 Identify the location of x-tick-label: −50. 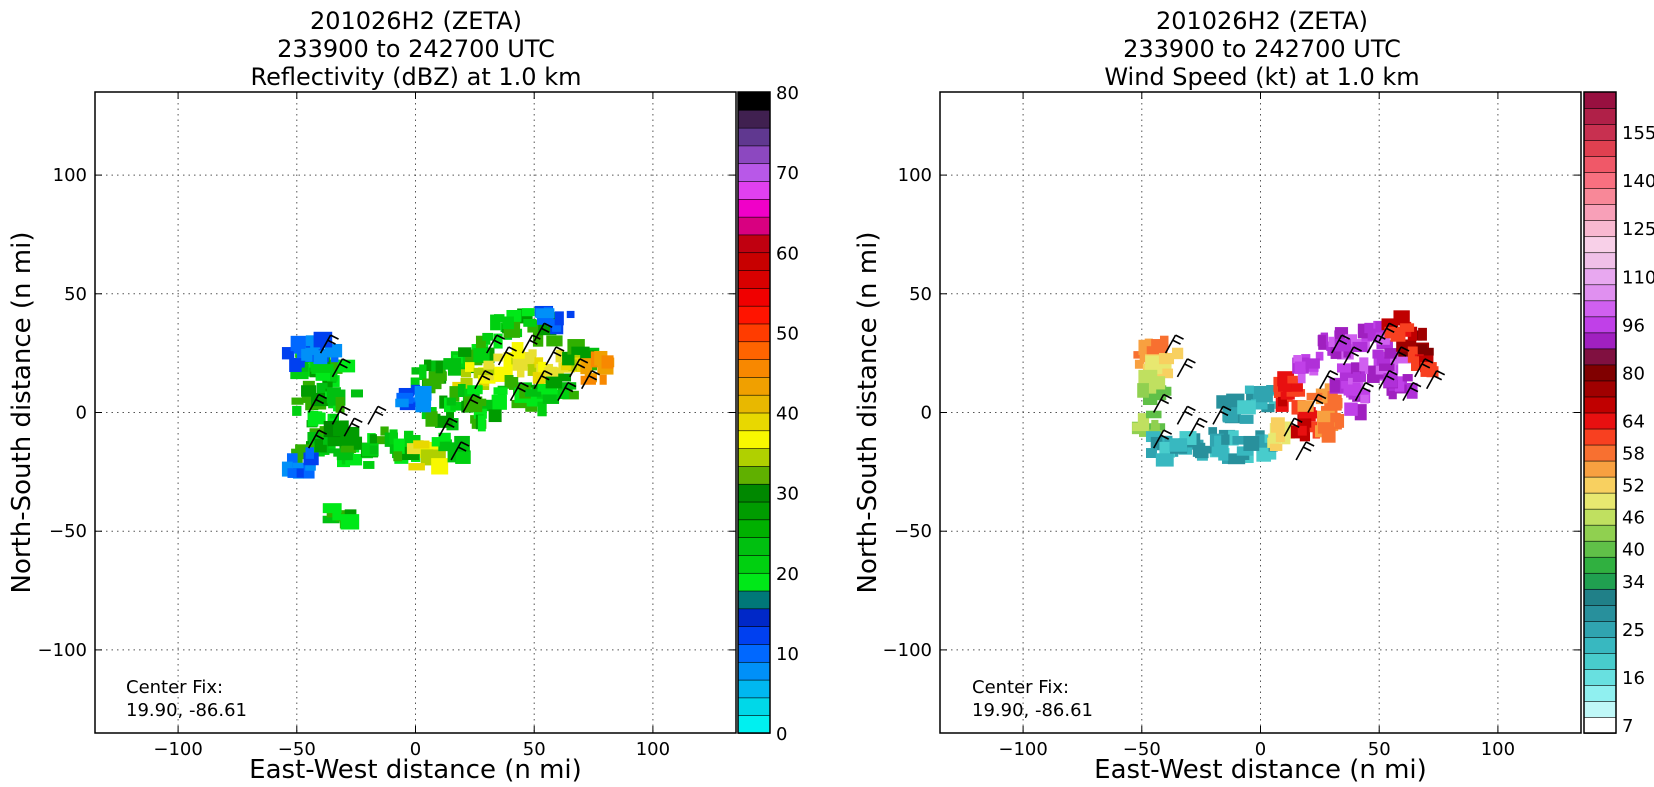
(297, 749).